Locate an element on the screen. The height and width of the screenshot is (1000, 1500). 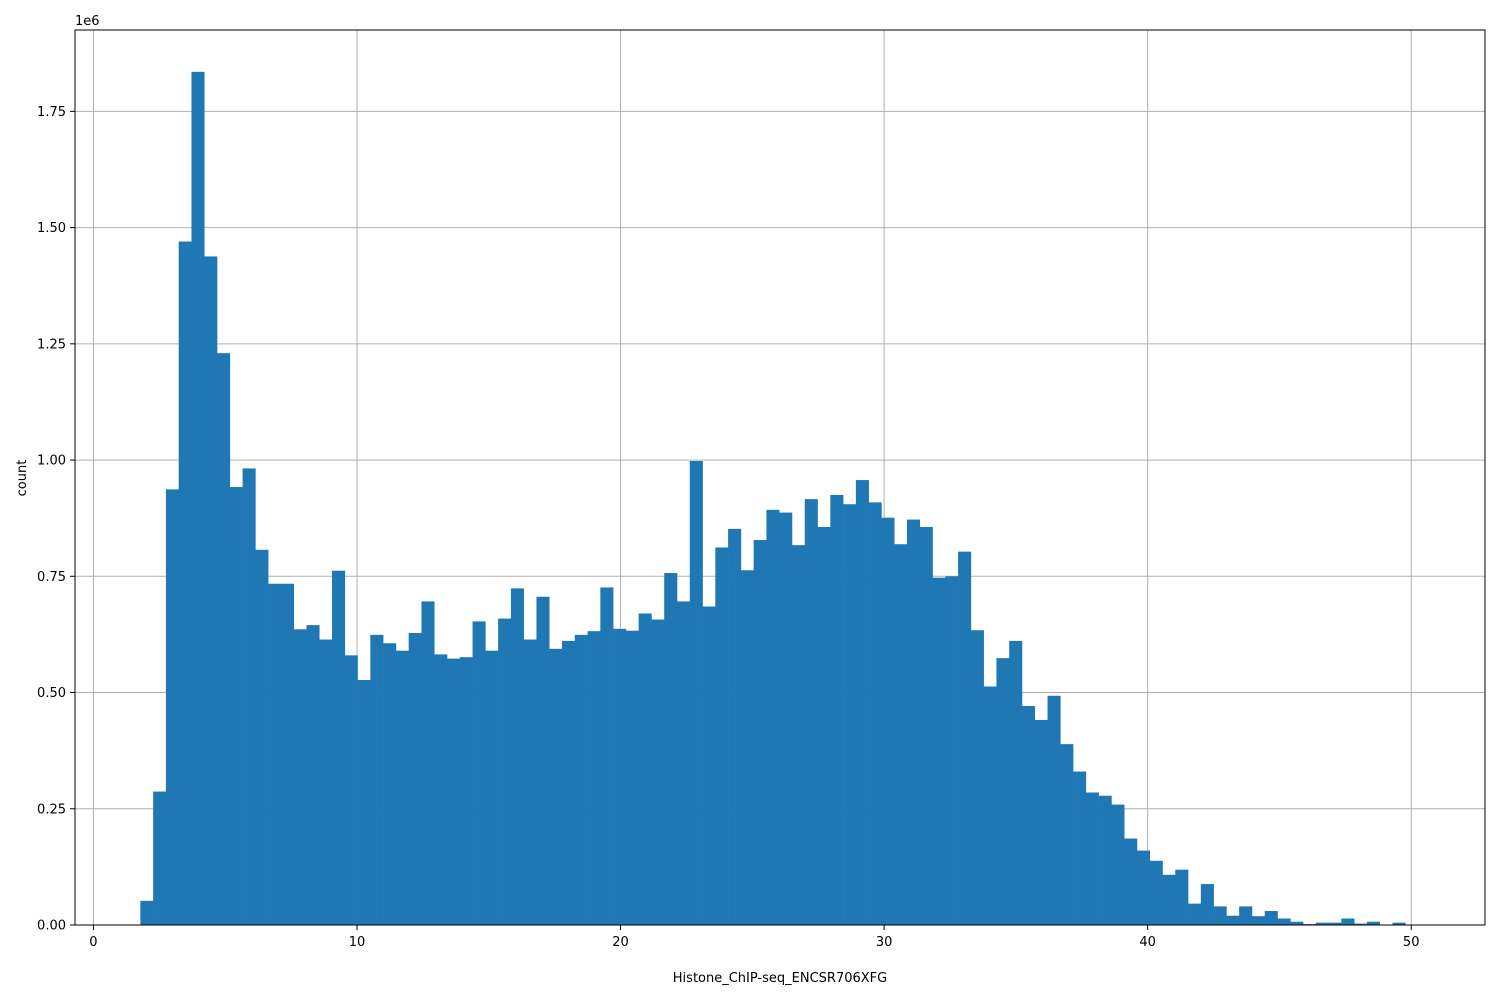
y-axis-label: count is located at coordinates (22, 478).